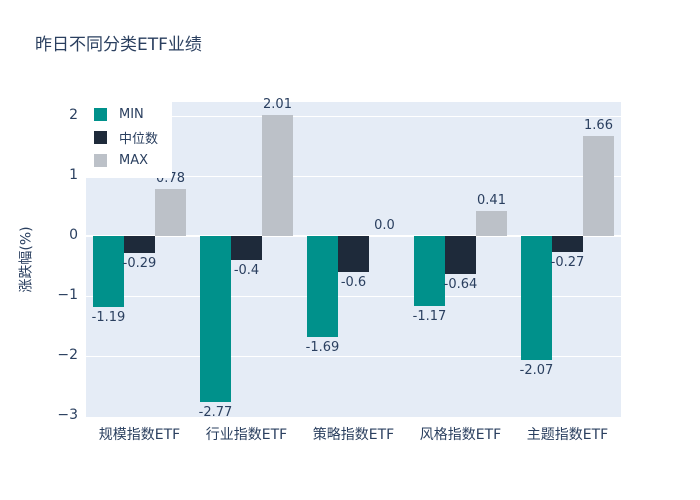 The height and width of the screenshot is (500, 700). Describe the element at coordinates (108, 318) in the screenshot. I see `bar-value-label: -1.19` at that location.